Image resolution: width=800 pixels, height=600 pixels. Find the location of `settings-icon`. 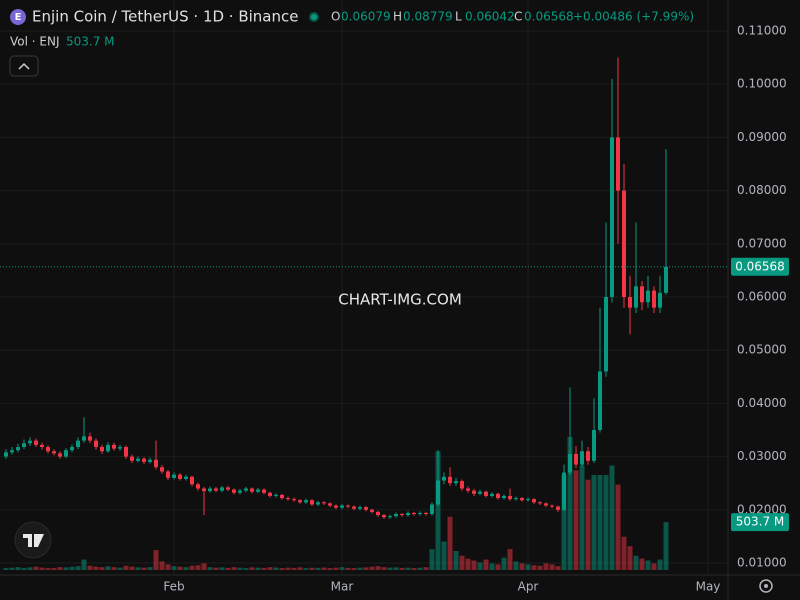

settings-icon is located at coordinates (766, 586).